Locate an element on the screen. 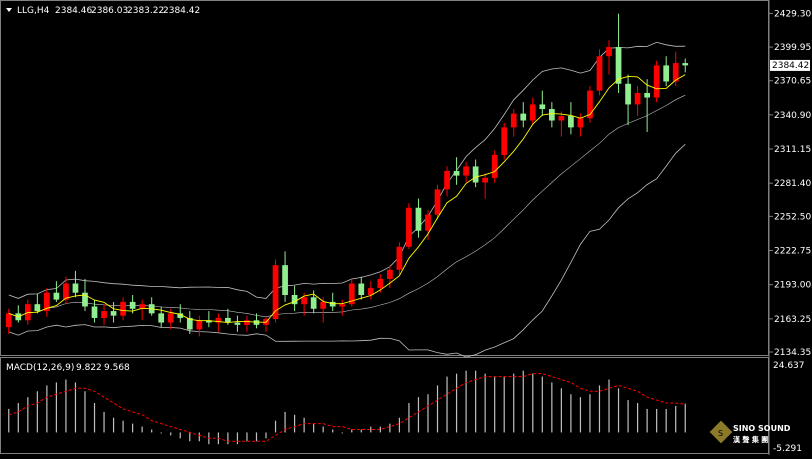 The width and height of the screenshot is (812, 459). y-tick: 2281.40 is located at coordinates (790, 184).